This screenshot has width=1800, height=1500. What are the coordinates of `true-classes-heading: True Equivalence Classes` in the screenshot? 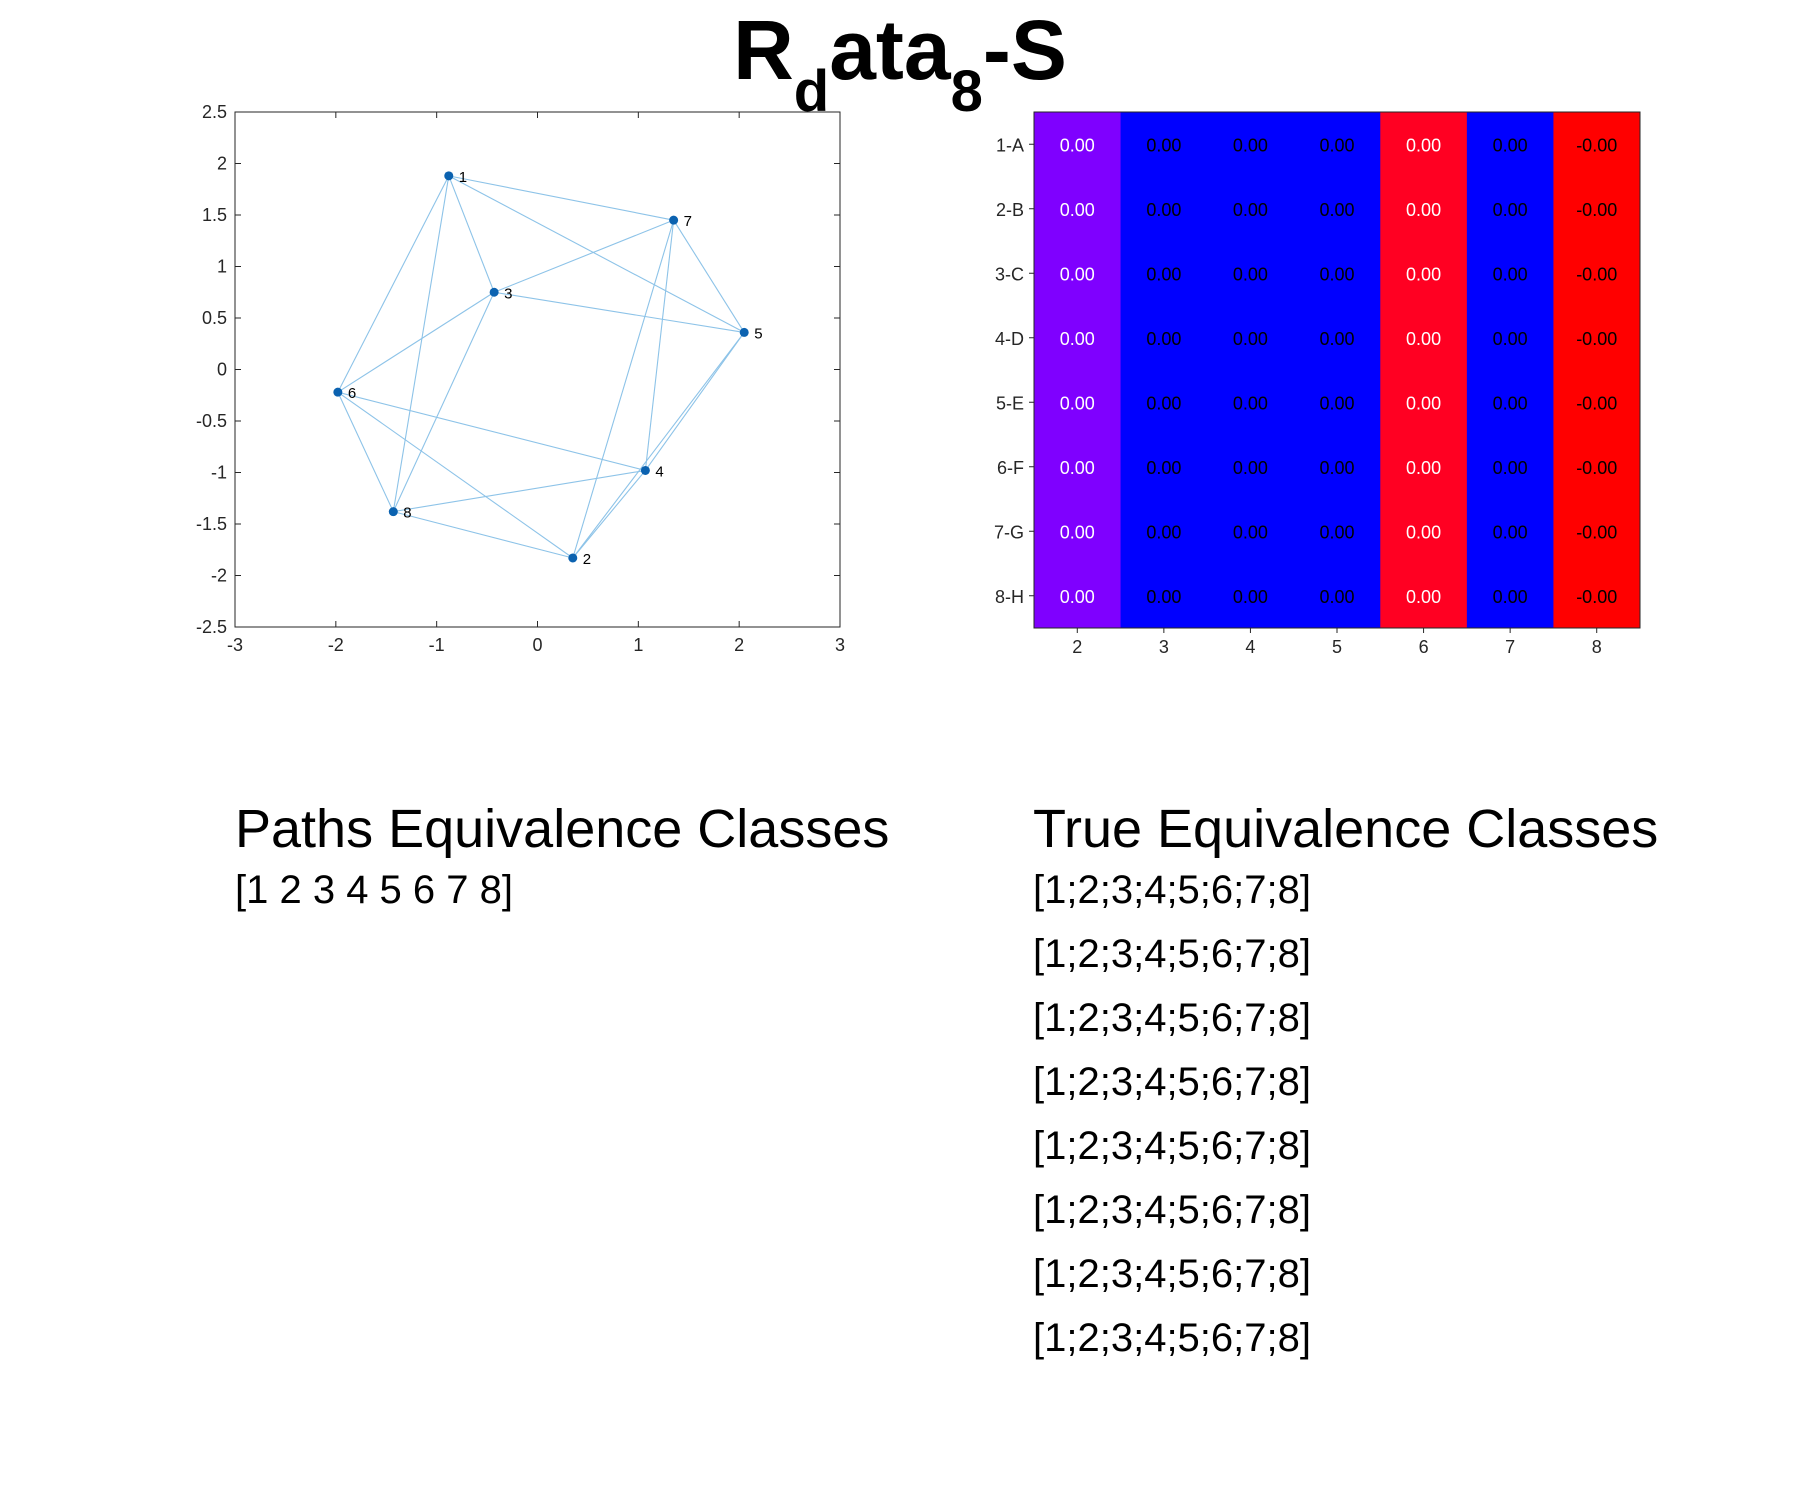 It's located at (1346, 829).